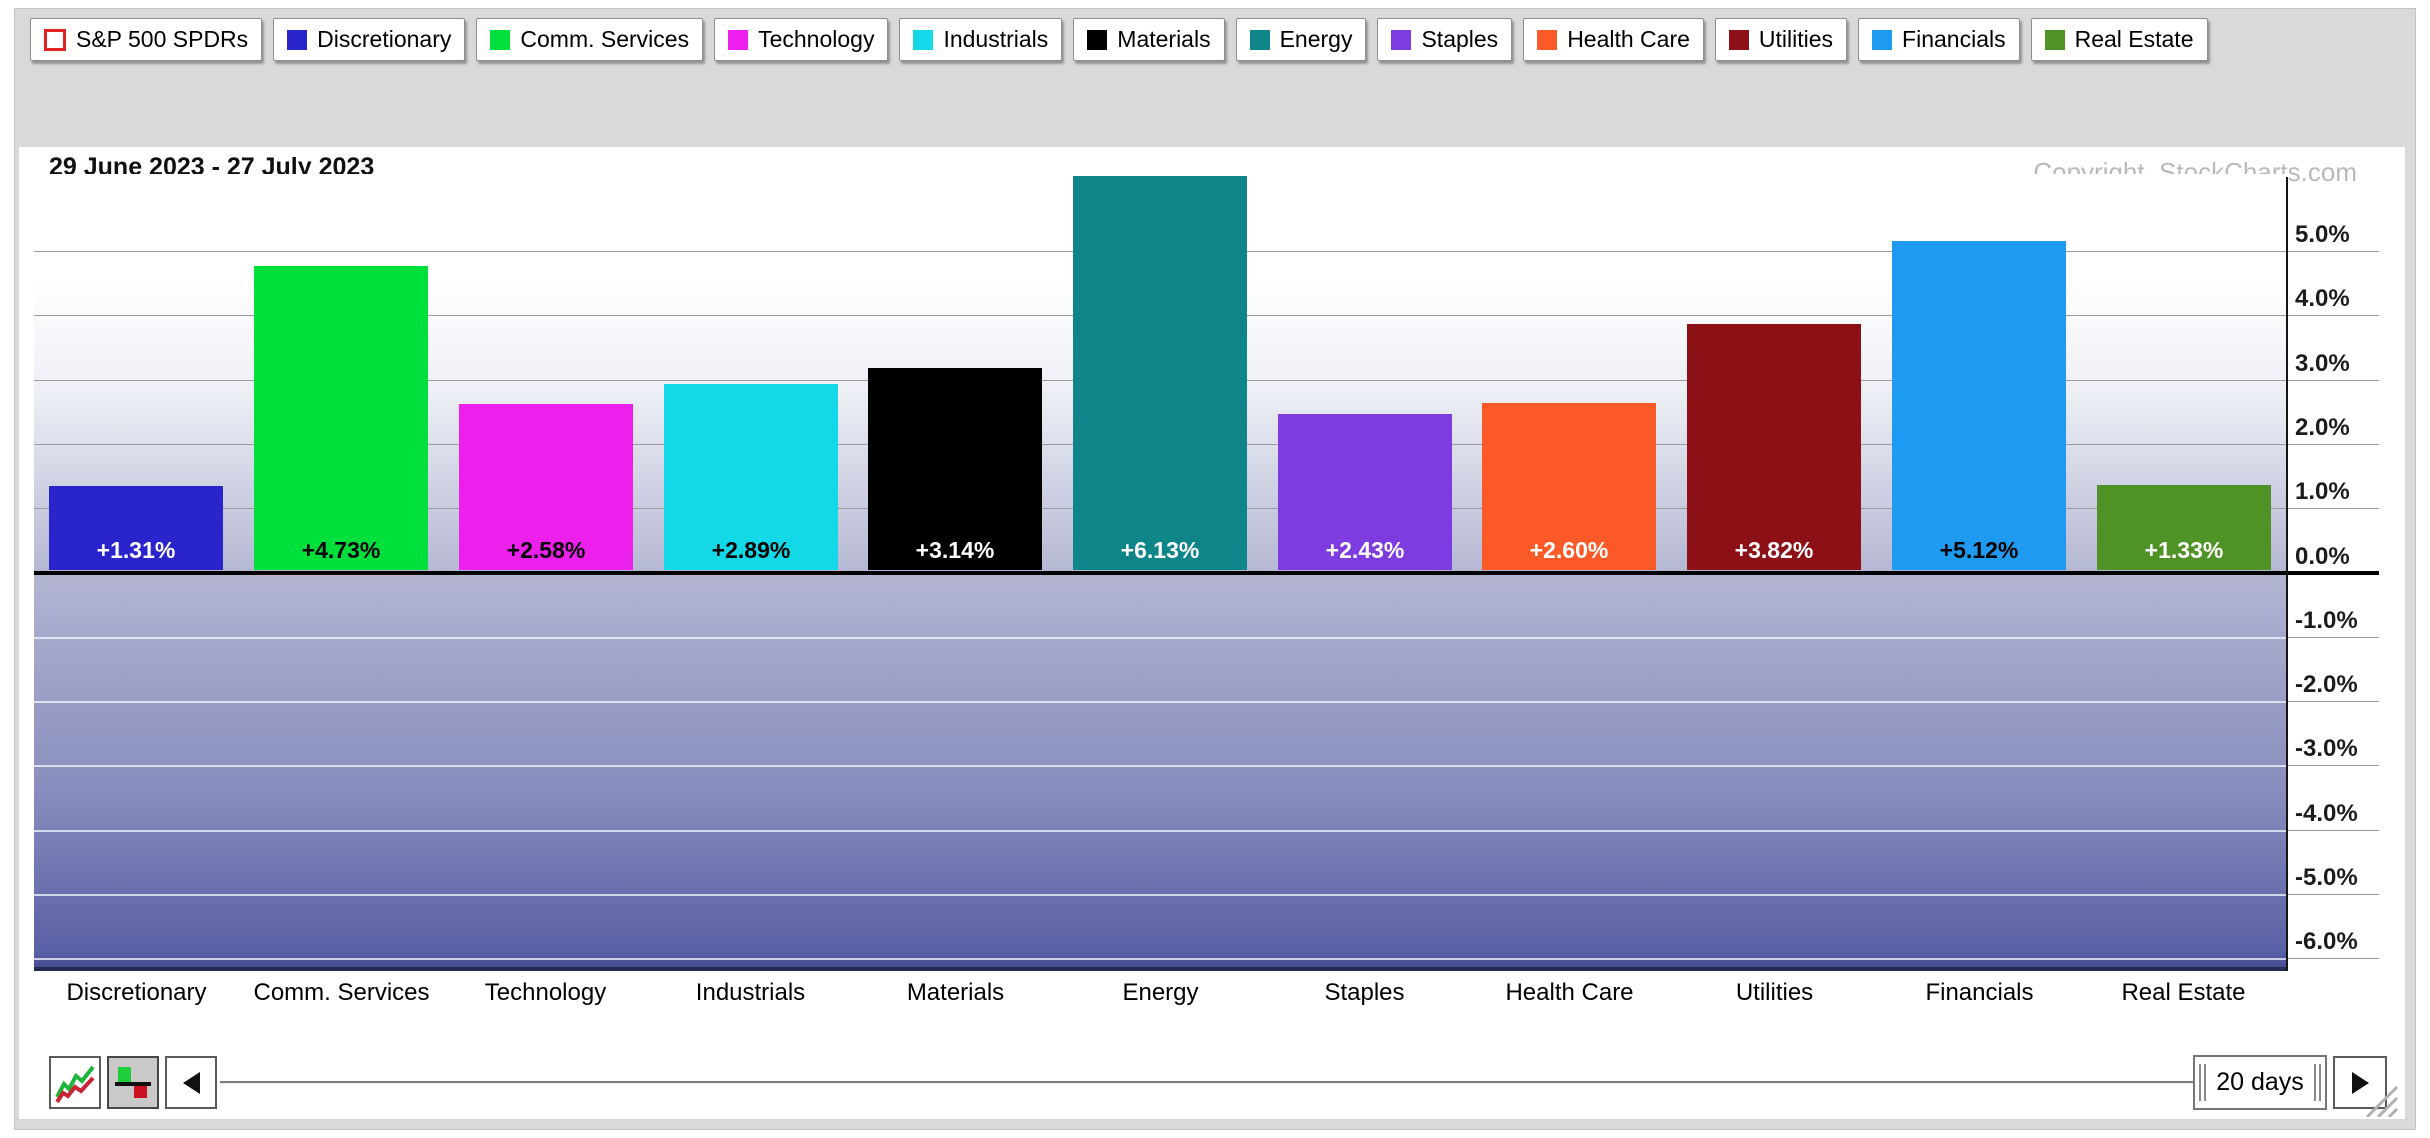 The image size is (2430, 1138). What do you see at coordinates (955, 992) in the screenshot?
I see `x-label-materials: Materials` at bounding box center [955, 992].